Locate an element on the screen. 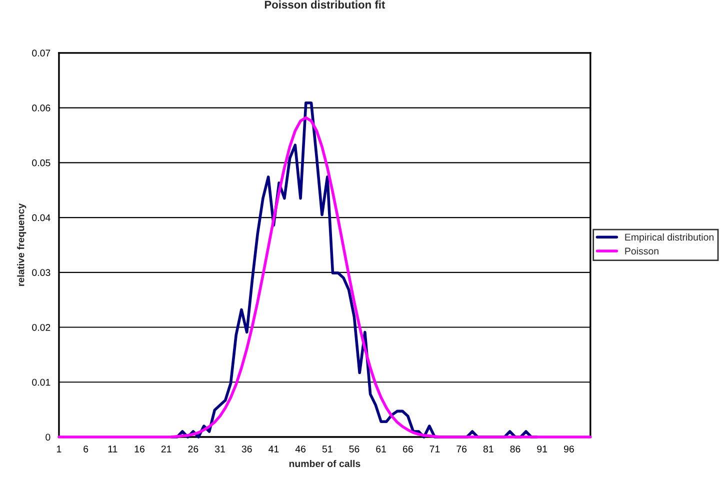 This screenshot has height=481, width=728. x-tick-label: 76 is located at coordinates (461, 449).